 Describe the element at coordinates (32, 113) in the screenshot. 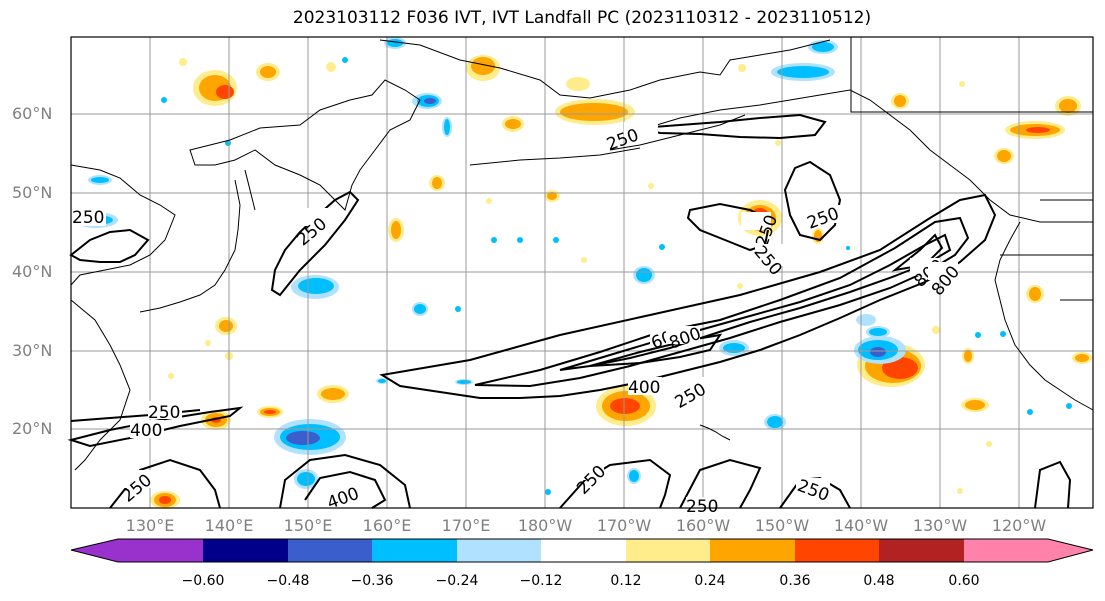

I see `lat-label: 60°N` at that location.